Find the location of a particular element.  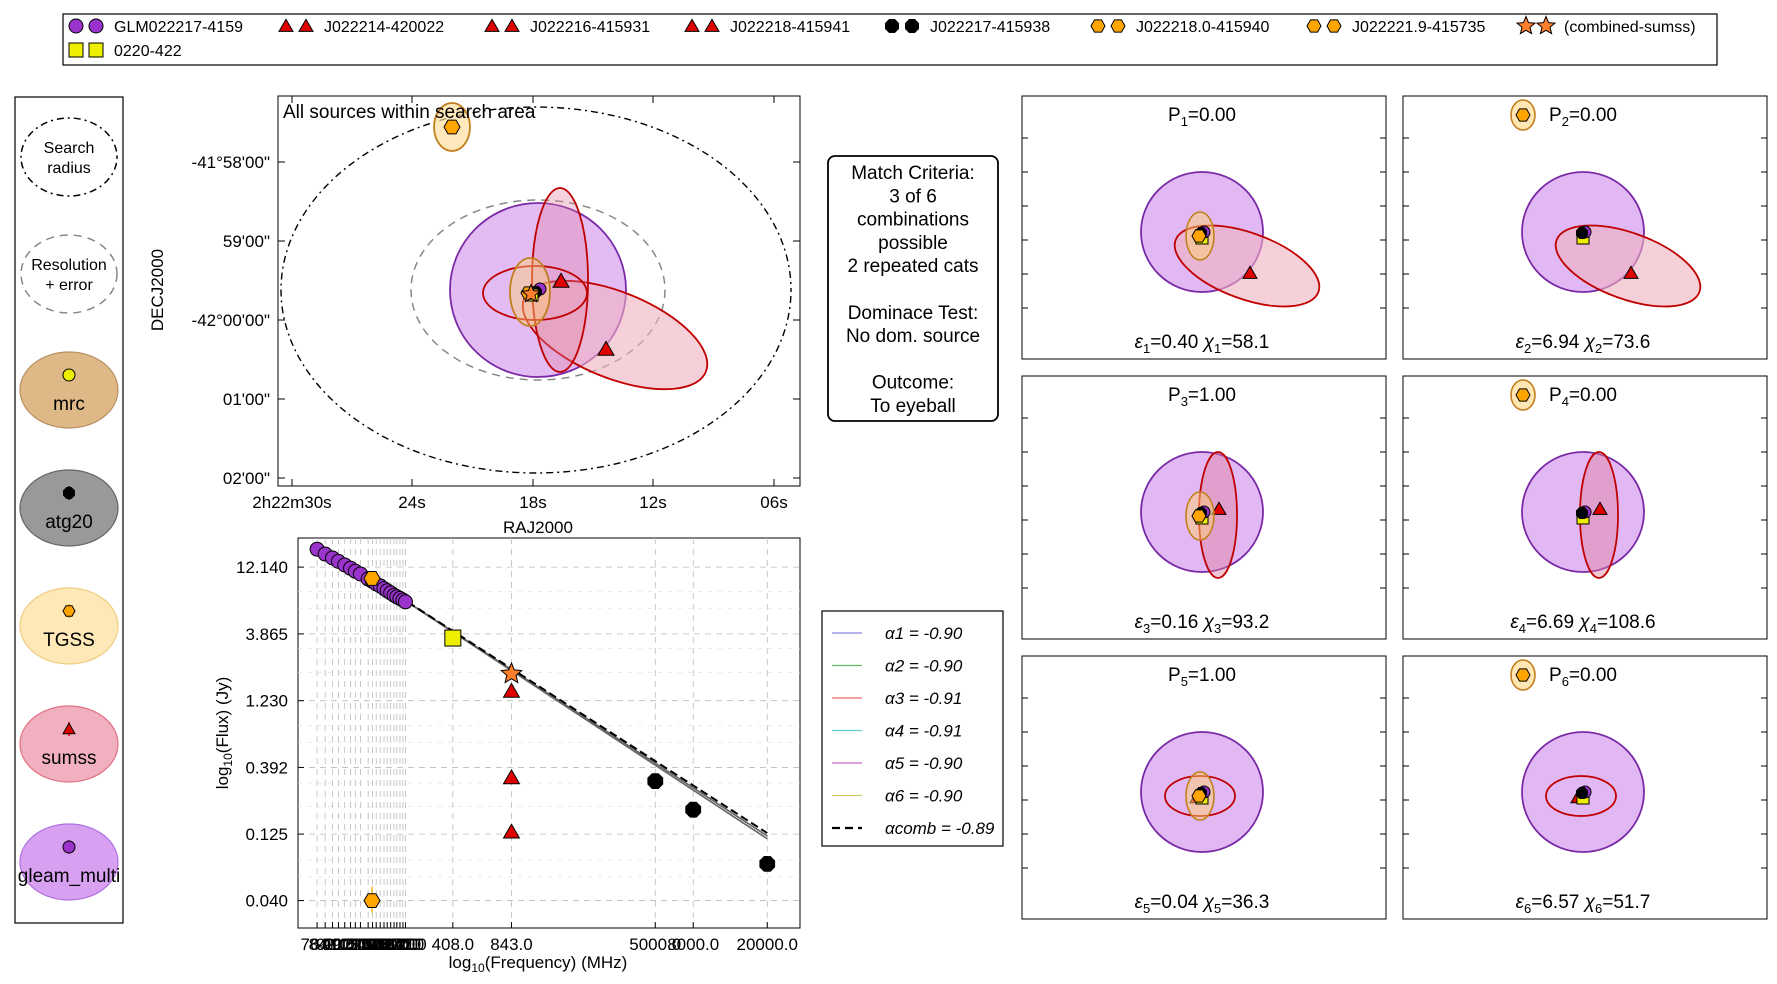

legend-label-6: J022221.9-415735 is located at coordinates (1419, 27).